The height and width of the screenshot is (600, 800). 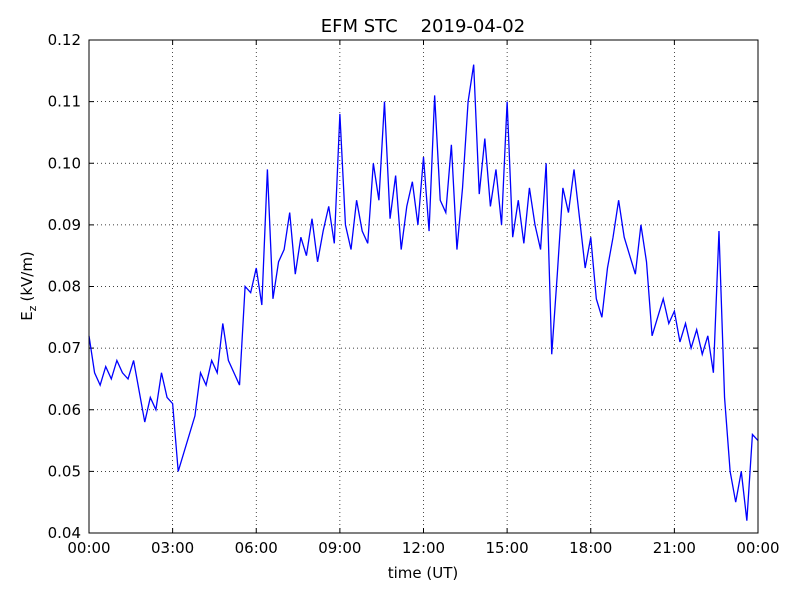 I want to click on y-label-main: E, so click(x=27, y=315).